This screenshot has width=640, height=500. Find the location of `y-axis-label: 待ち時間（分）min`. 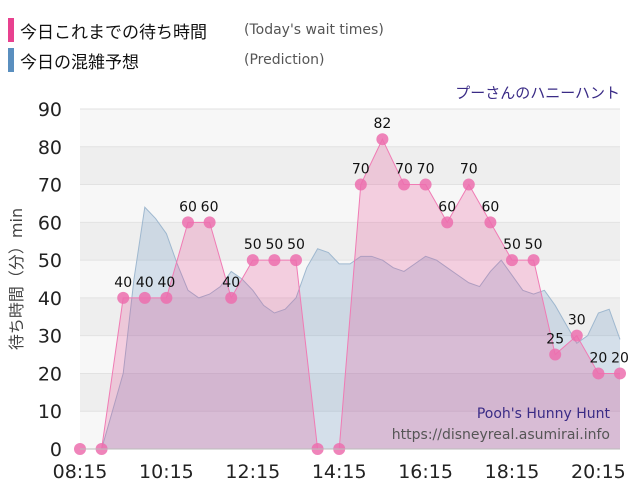

y-axis-label: 待ち時間（分）min is located at coordinates (16, 279).